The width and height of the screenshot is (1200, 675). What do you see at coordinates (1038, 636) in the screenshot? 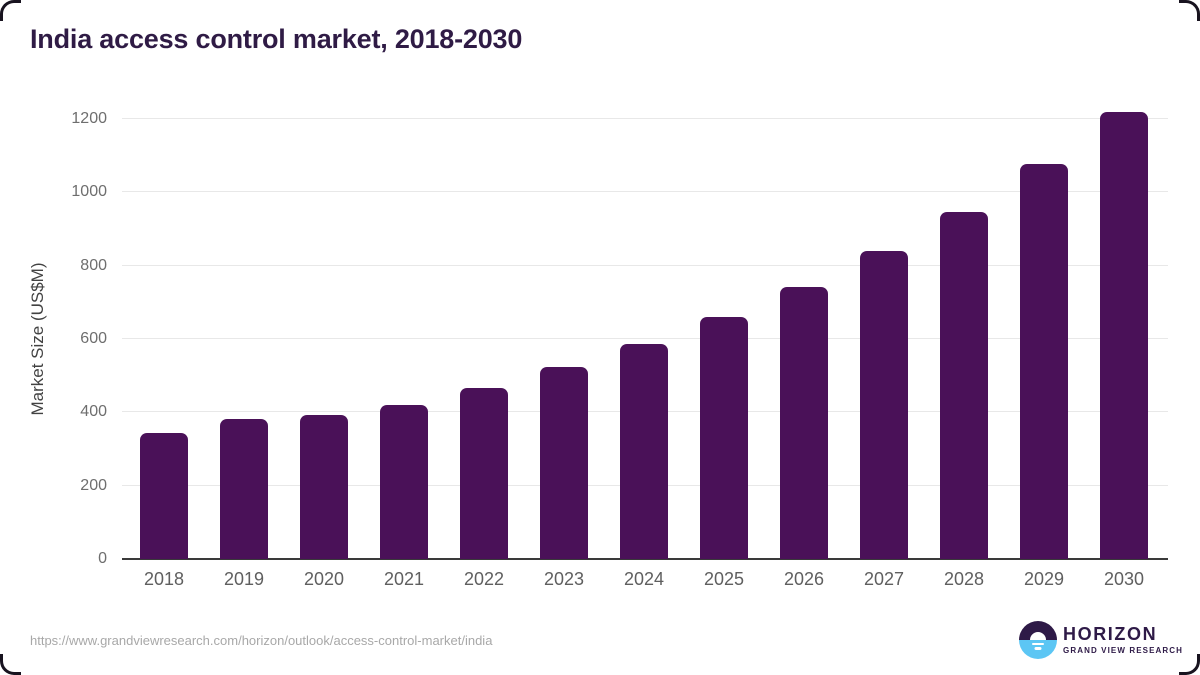
I see `sun-icon` at bounding box center [1038, 636].